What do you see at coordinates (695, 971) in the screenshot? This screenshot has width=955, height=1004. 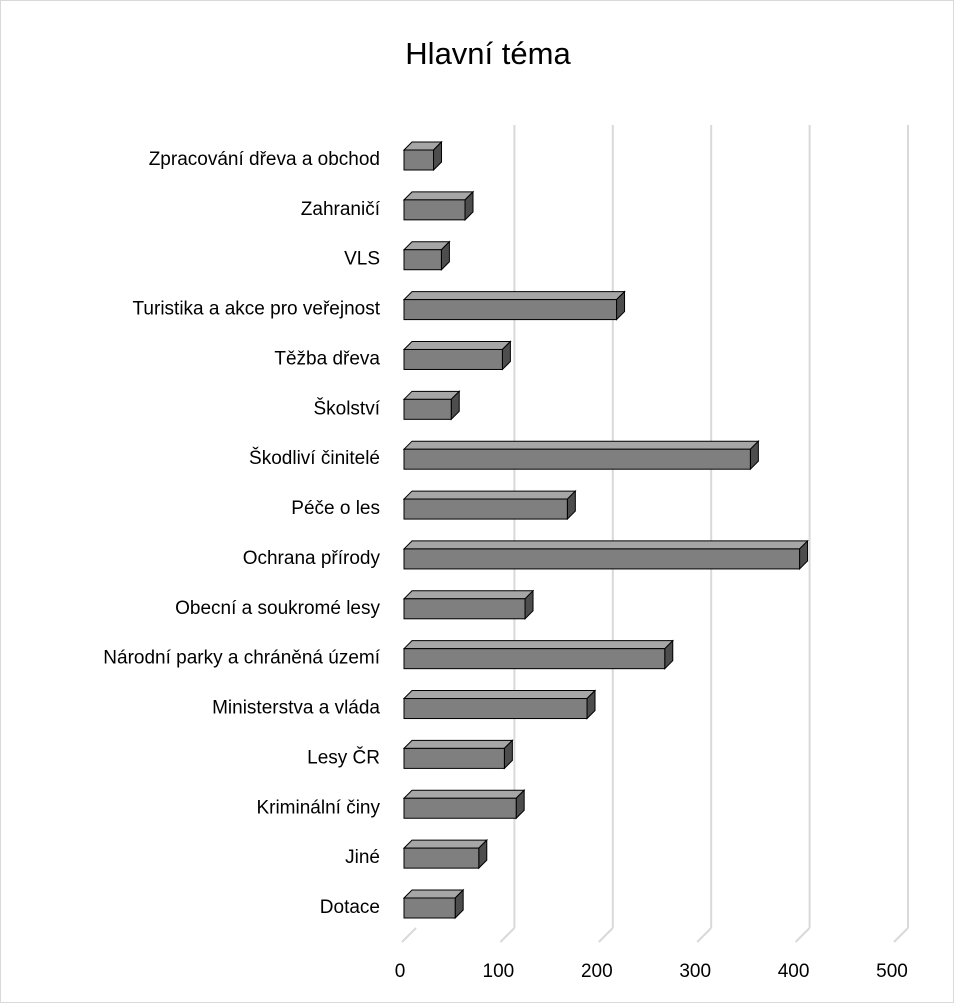 I see `x-tick-label: 300` at bounding box center [695, 971].